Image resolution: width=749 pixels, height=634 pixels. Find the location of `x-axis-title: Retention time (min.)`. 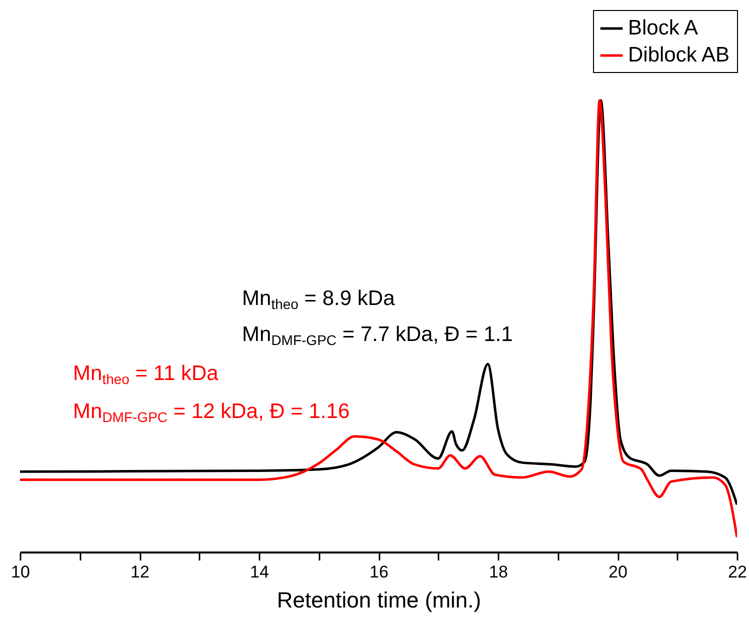

x-axis-title: Retention time (min.) is located at coordinates (379, 600).